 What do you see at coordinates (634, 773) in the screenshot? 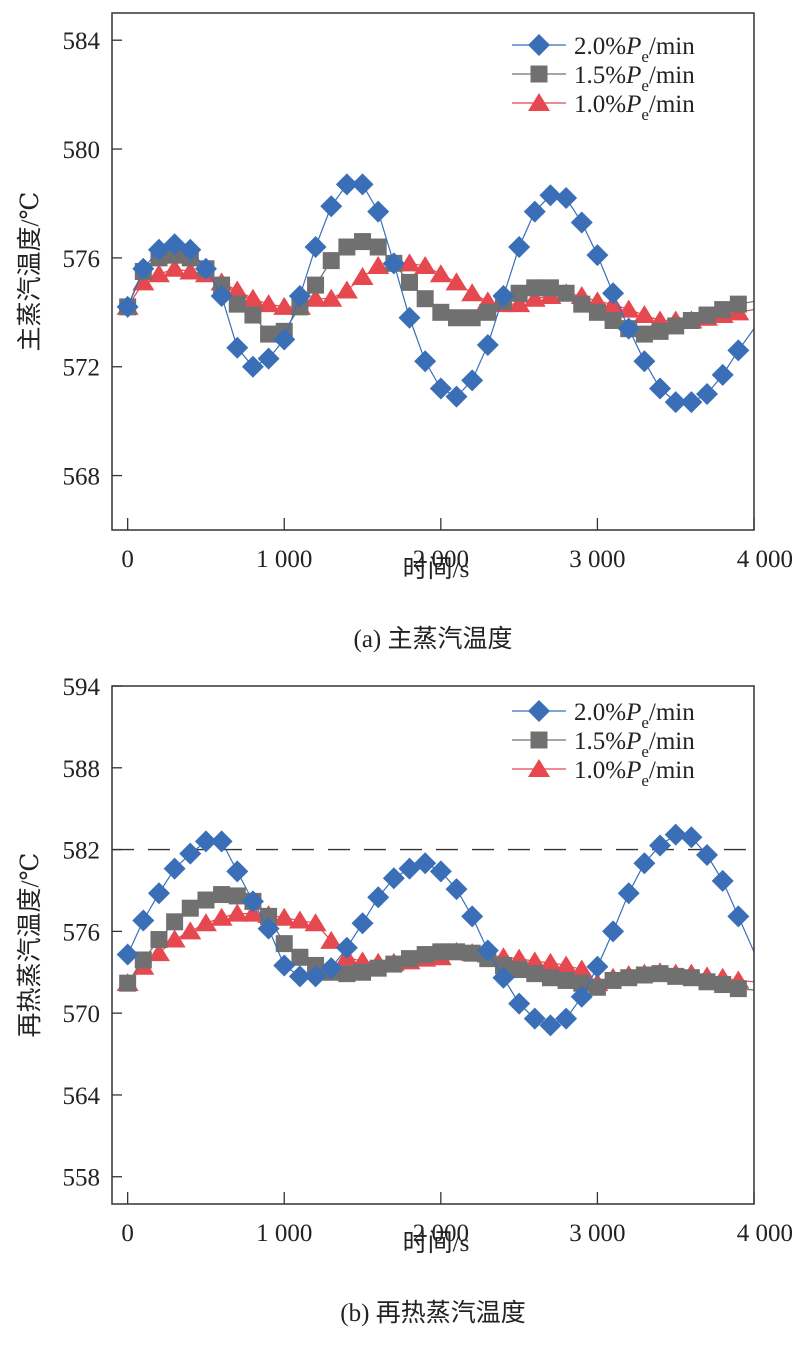
I see `legend-label: 1.0%Pe/min` at bounding box center [634, 773].